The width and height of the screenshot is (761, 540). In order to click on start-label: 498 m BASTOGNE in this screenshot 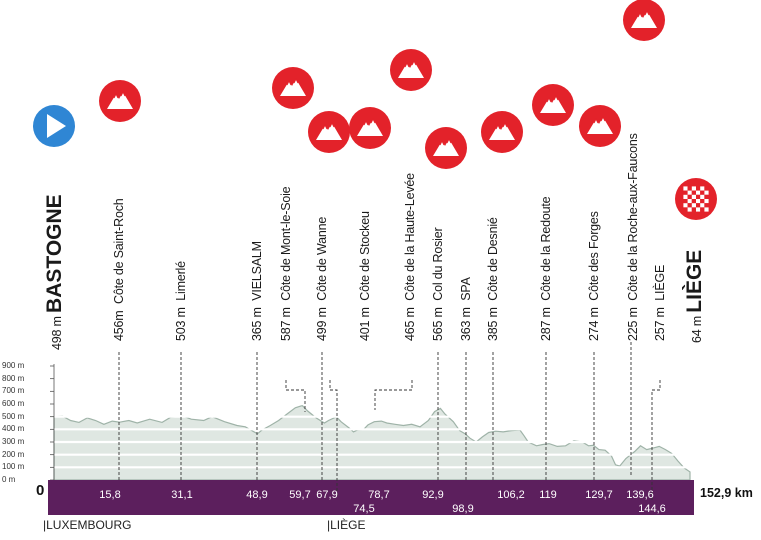, I will do `click(54, 272)`.